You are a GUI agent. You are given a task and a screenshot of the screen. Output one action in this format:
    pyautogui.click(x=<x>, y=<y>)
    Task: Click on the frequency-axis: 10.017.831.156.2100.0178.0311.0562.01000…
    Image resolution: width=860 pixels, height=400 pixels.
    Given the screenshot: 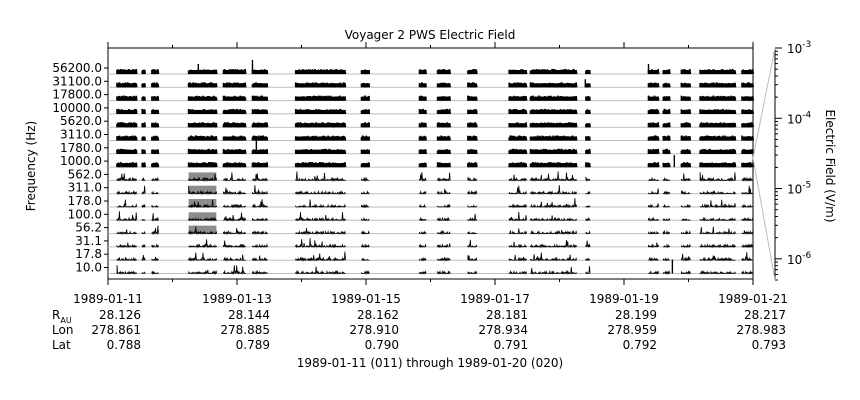 What is the action you would take?
    pyautogui.click(x=80, y=168)
    